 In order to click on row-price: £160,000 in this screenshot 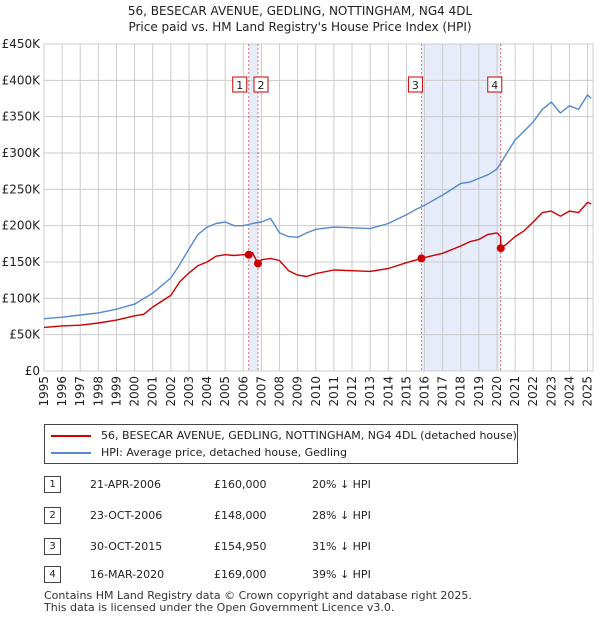, I will do `click(240, 484)`.